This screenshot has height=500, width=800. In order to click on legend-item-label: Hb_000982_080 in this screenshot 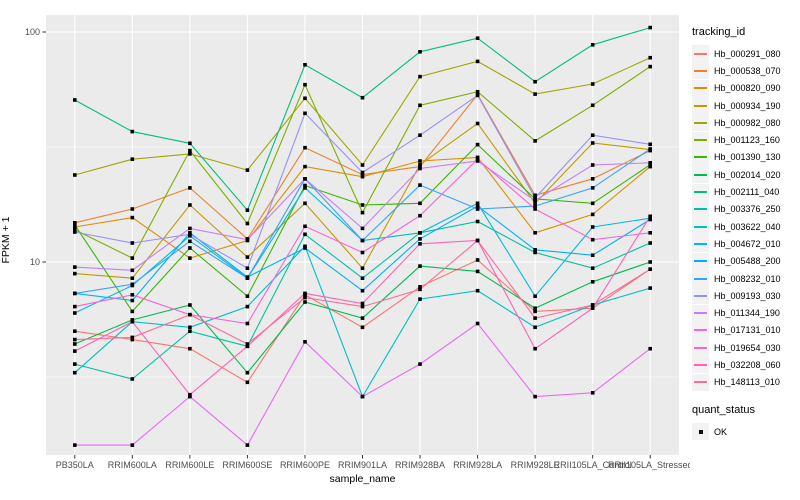, I will do `click(747, 122)`.